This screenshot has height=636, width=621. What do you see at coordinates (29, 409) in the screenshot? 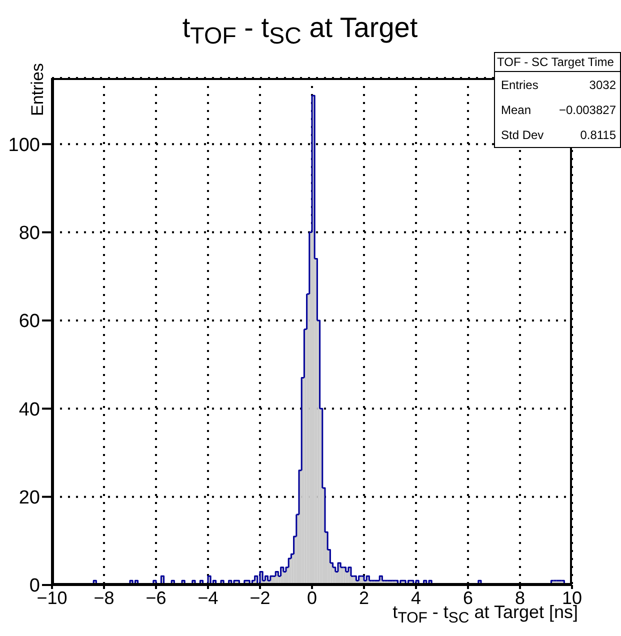
I see `y-tick-label: 40` at bounding box center [29, 409].